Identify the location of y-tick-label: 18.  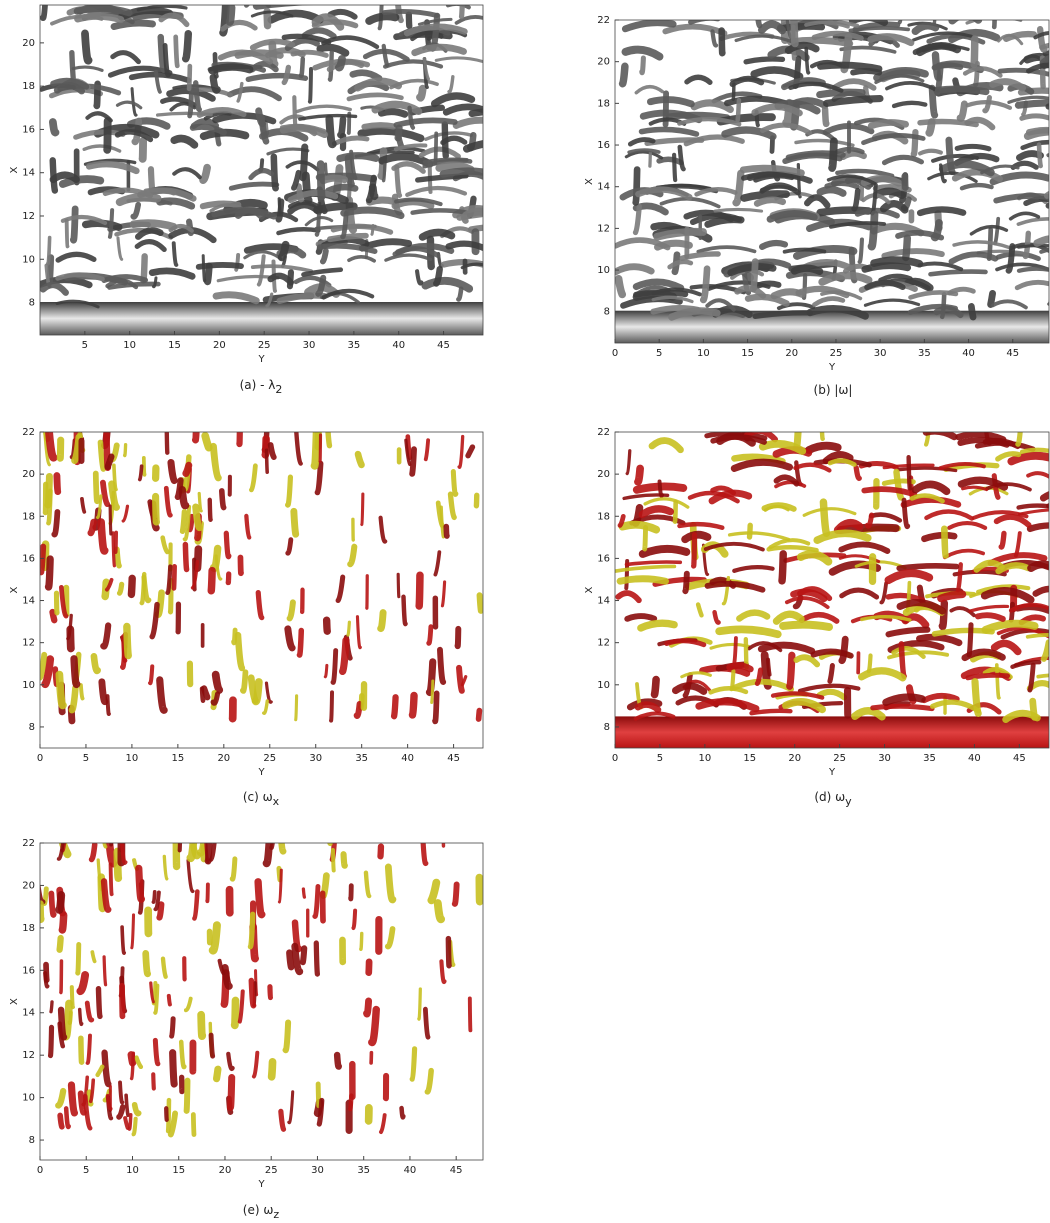
(28, 86).